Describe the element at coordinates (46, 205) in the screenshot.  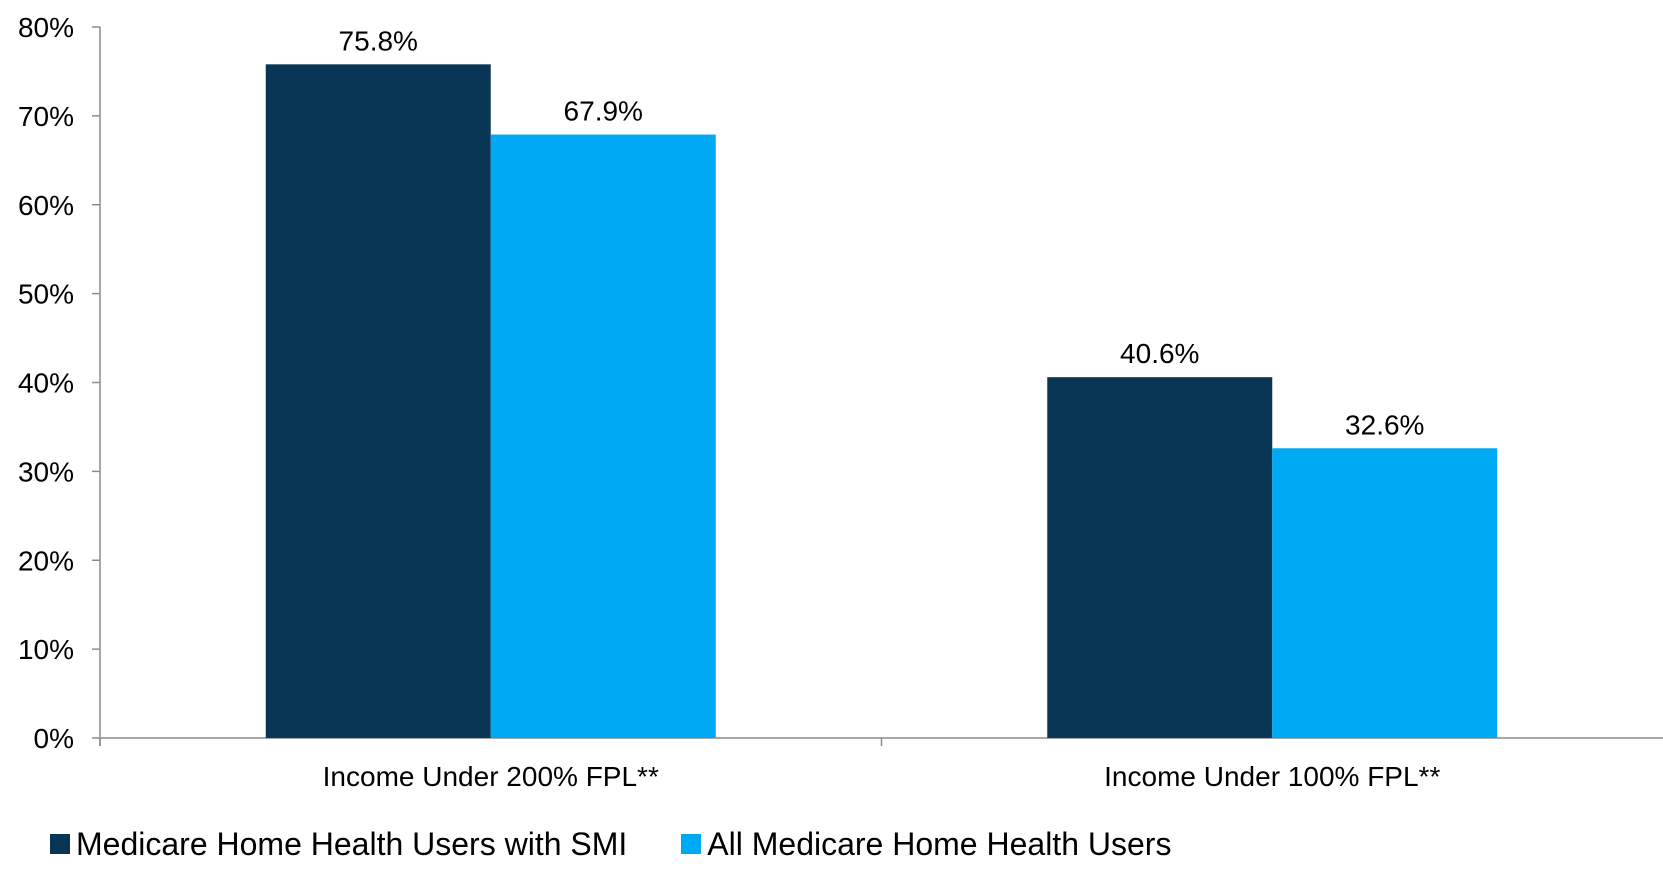
I see `y-tick-label: 60%` at that location.